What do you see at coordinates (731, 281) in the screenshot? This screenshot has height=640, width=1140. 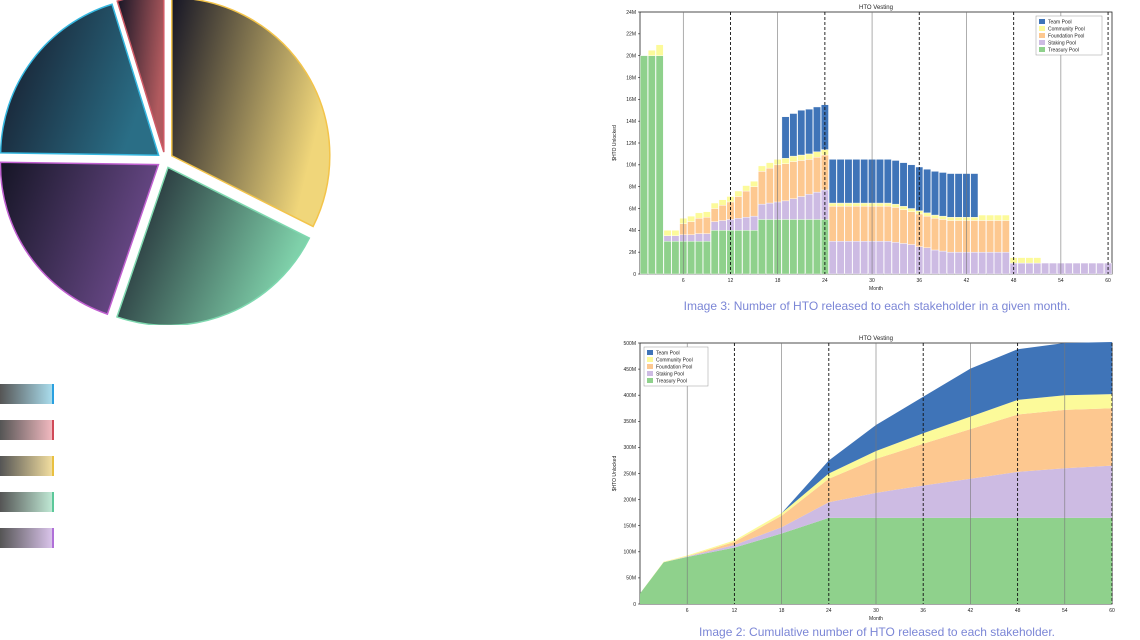 I see `x-tick-label: 12` at bounding box center [731, 281].